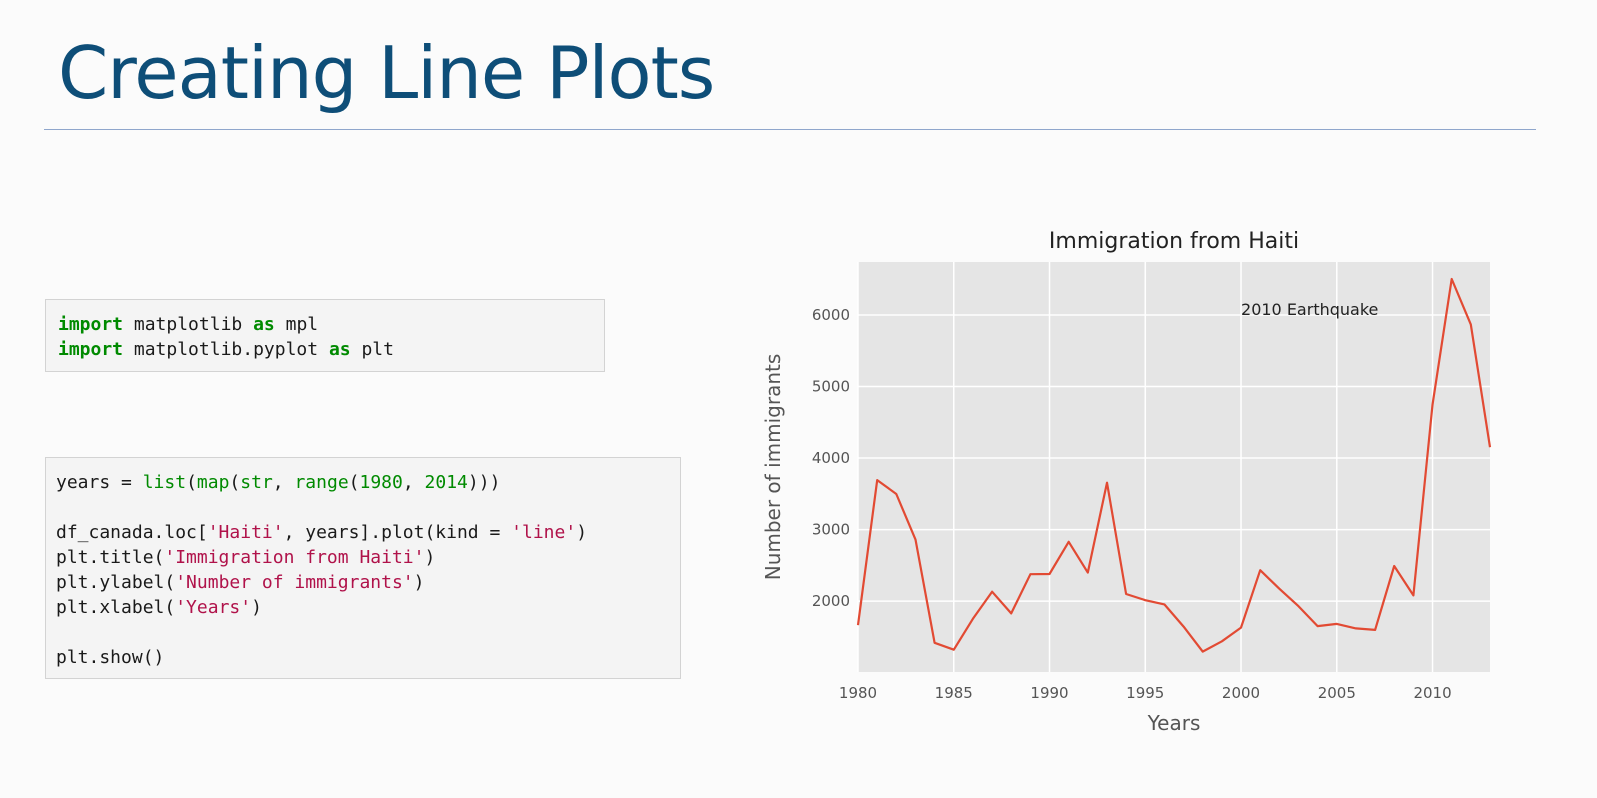 Image resolution: width=1597 pixels, height=798 pixels. Describe the element at coordinates (116, 607) in the screenshot. I see `code-token: plt.xlabel(` at that location.